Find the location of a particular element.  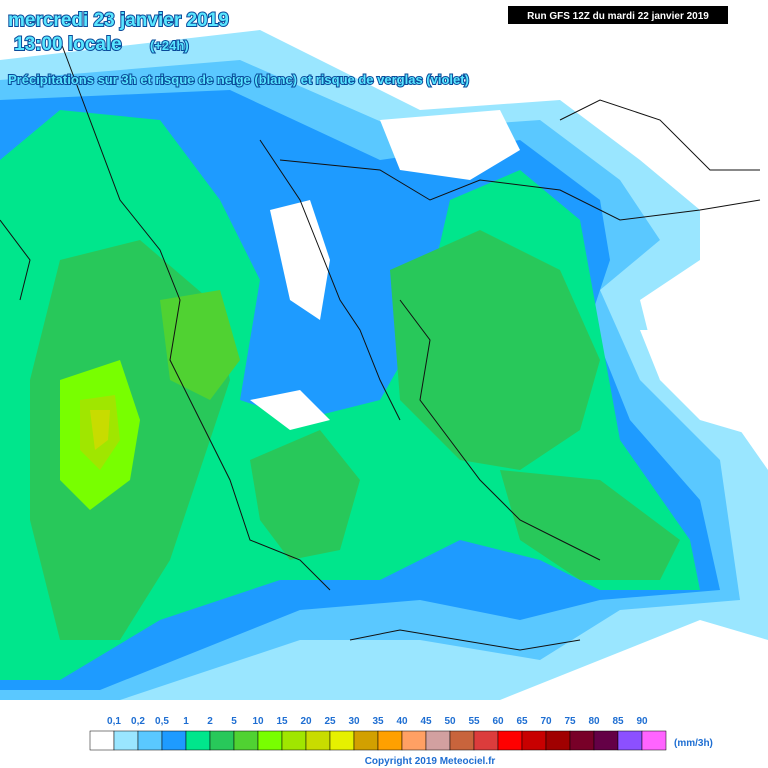

legend-label: 20 is located at coordinates (306, 721).